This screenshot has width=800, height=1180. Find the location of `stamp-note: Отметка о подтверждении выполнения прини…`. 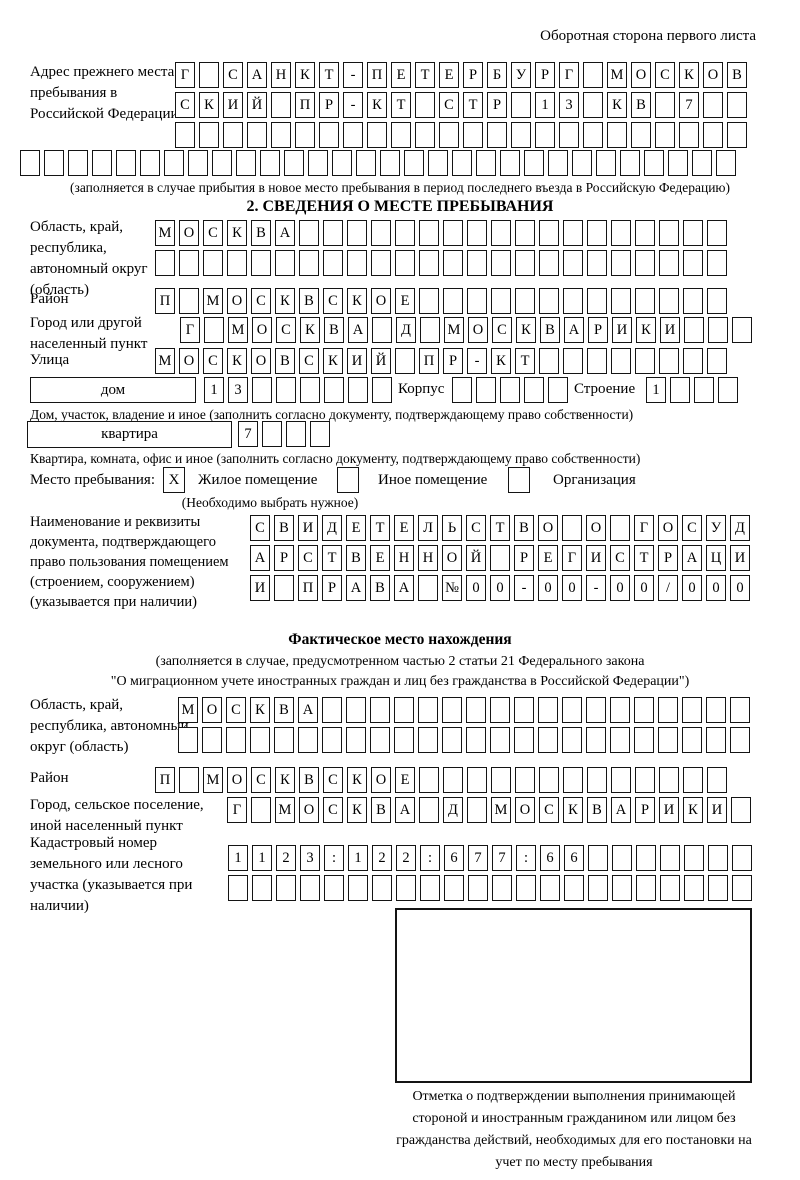

stamp-note: Отметка о подтверждении выполнения прини… is located at coordinates (574, 1129).